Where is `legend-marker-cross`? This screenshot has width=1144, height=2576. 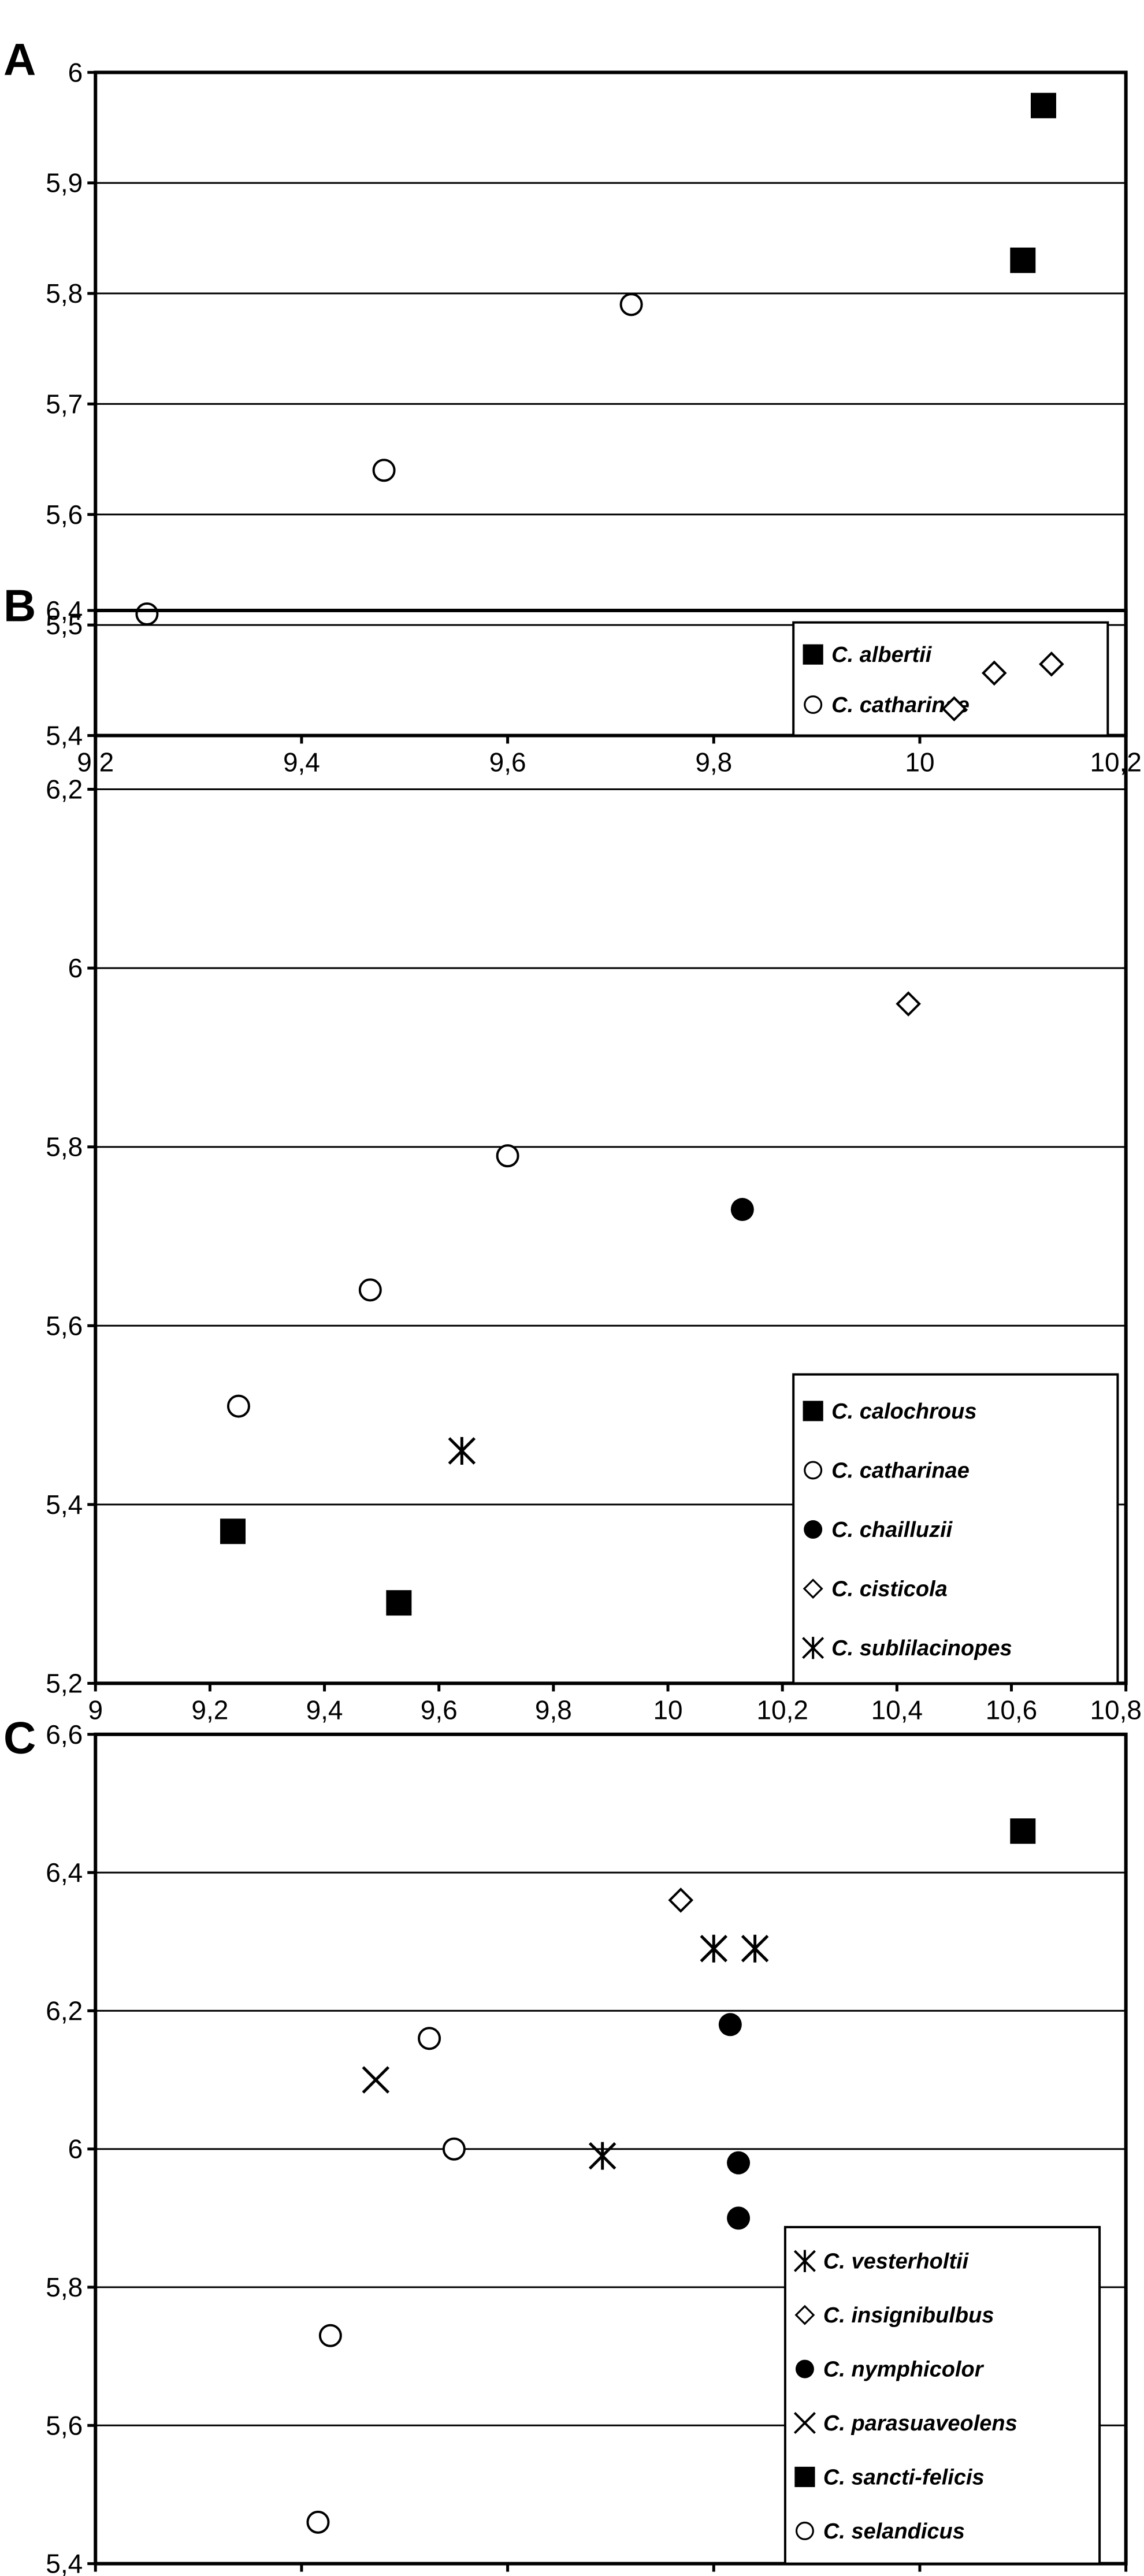
legend-marker-cross is located at coordinates (804, 2422).